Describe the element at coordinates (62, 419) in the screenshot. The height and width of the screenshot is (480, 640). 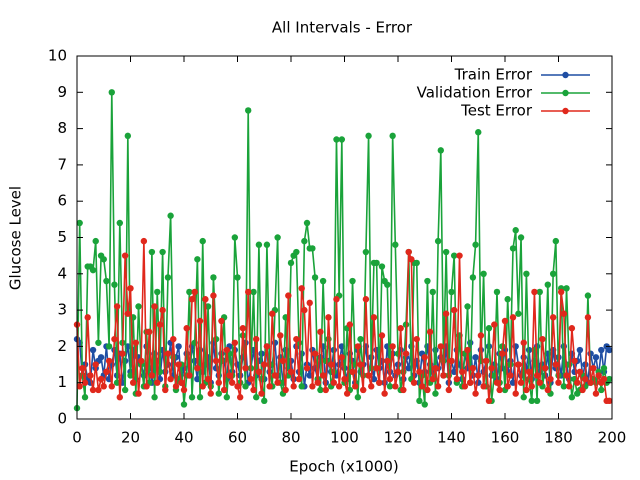
I see `y-tick-label: 0` at that location.